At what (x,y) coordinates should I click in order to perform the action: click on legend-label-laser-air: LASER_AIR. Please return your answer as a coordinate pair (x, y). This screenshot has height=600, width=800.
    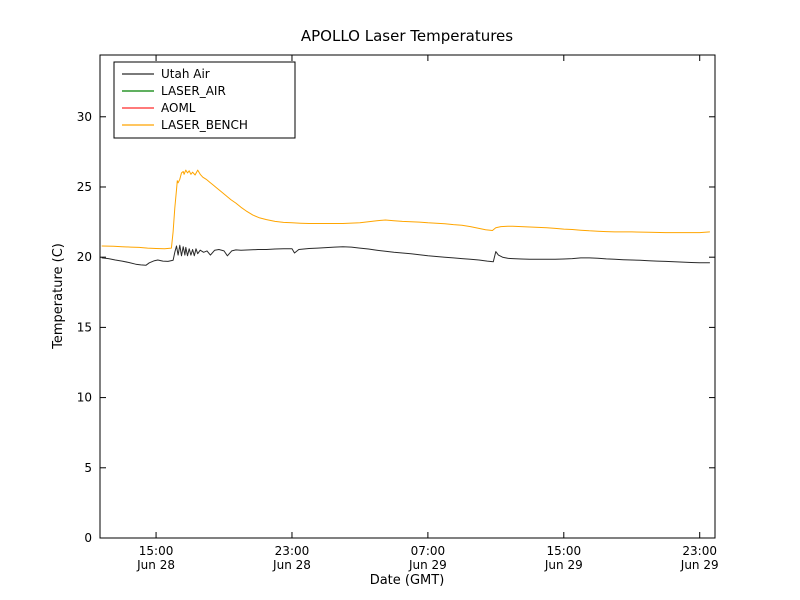
    Looking at the image, I should click on (193, 91).